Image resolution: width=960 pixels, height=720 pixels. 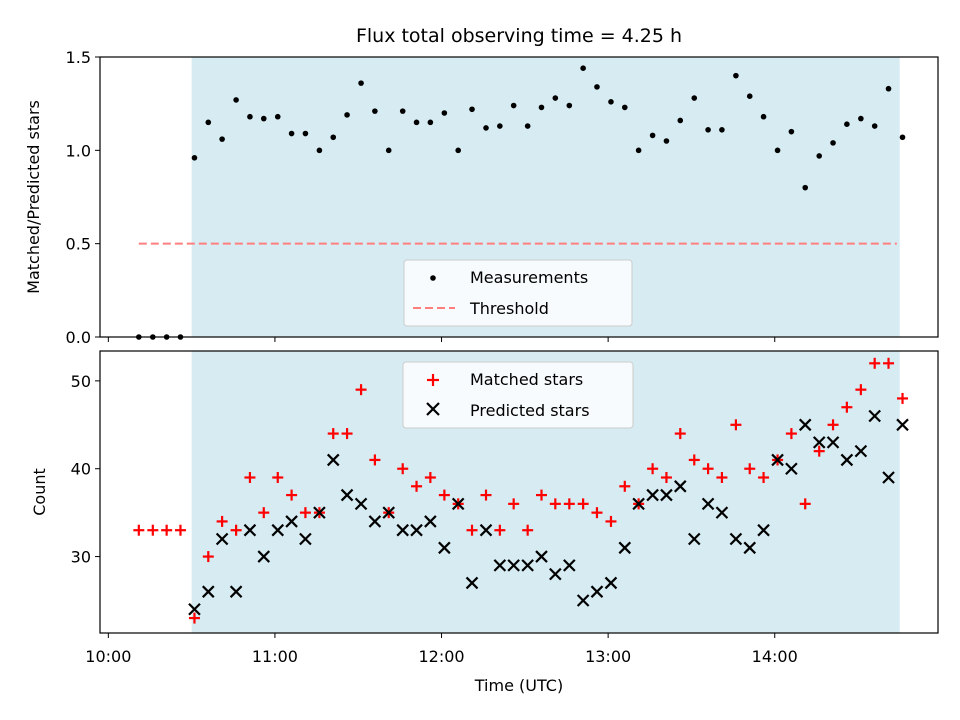 What do you see at coordinates (275, 656) in the screenshot?
I see `x-tick-label: 11:00` at bounding box center [275, 656].